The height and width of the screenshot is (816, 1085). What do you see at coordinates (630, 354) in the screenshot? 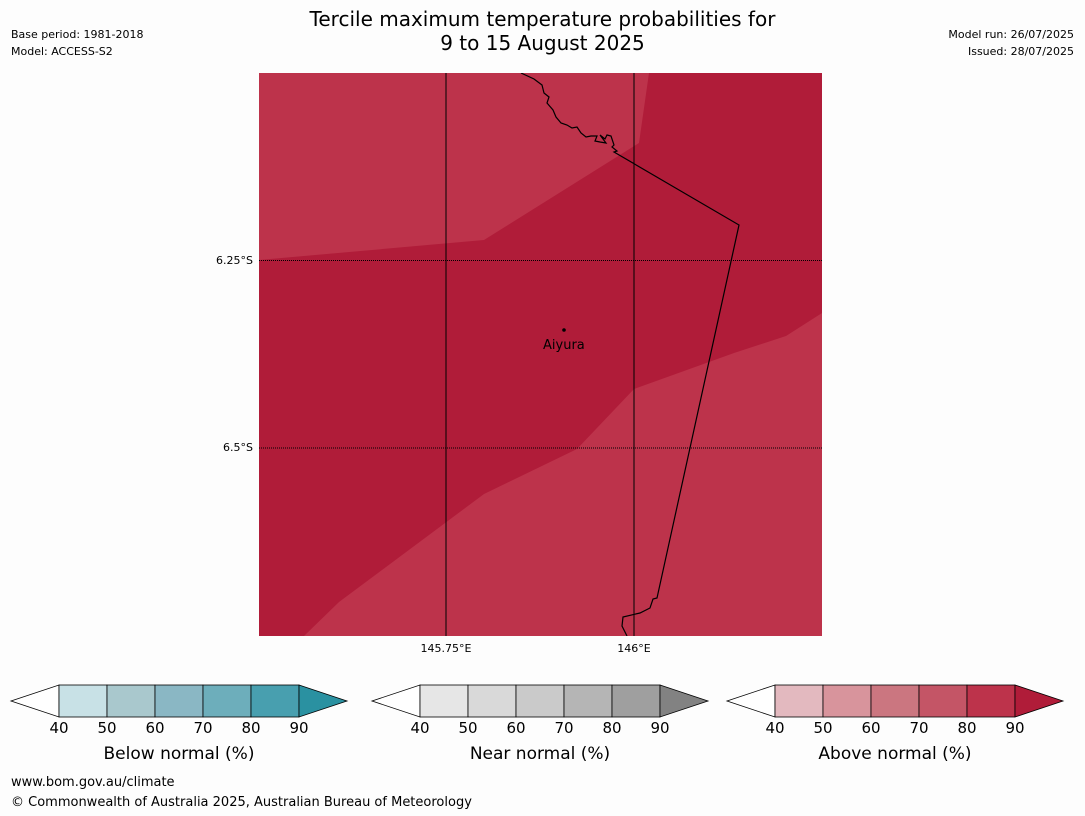
I see `border-line` at bounding box center [630, 354].